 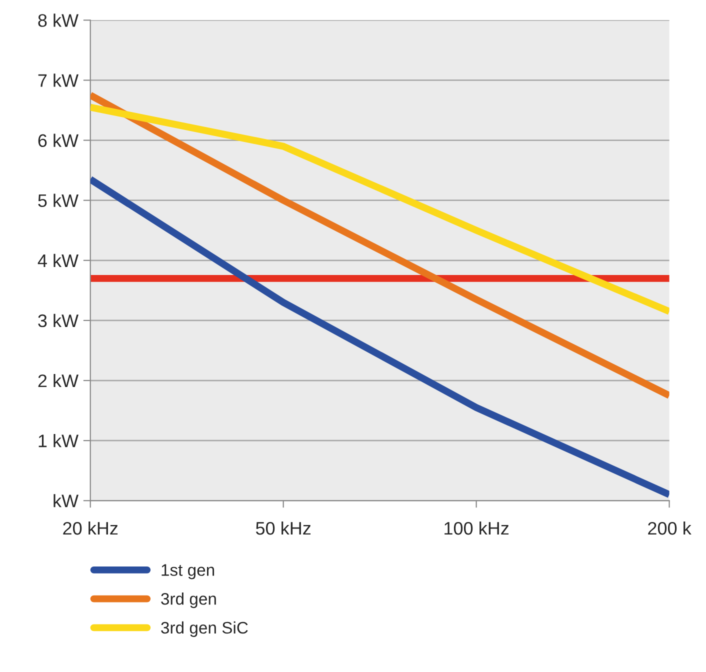 What do you see at coordinates (204, 629) in the screenshot?
I see `legend-label: 3rd gen SiC` at bounding box center [204, 629].